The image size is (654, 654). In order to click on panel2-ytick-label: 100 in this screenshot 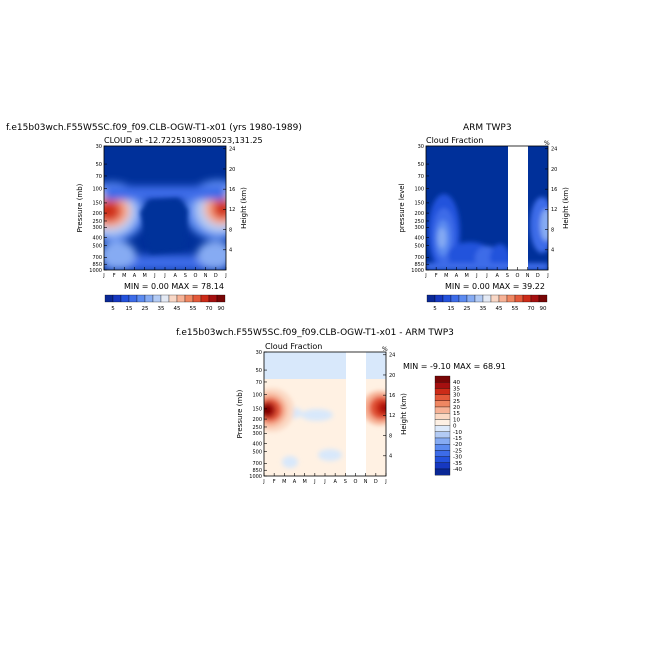, I will do `click(419, 189)`.